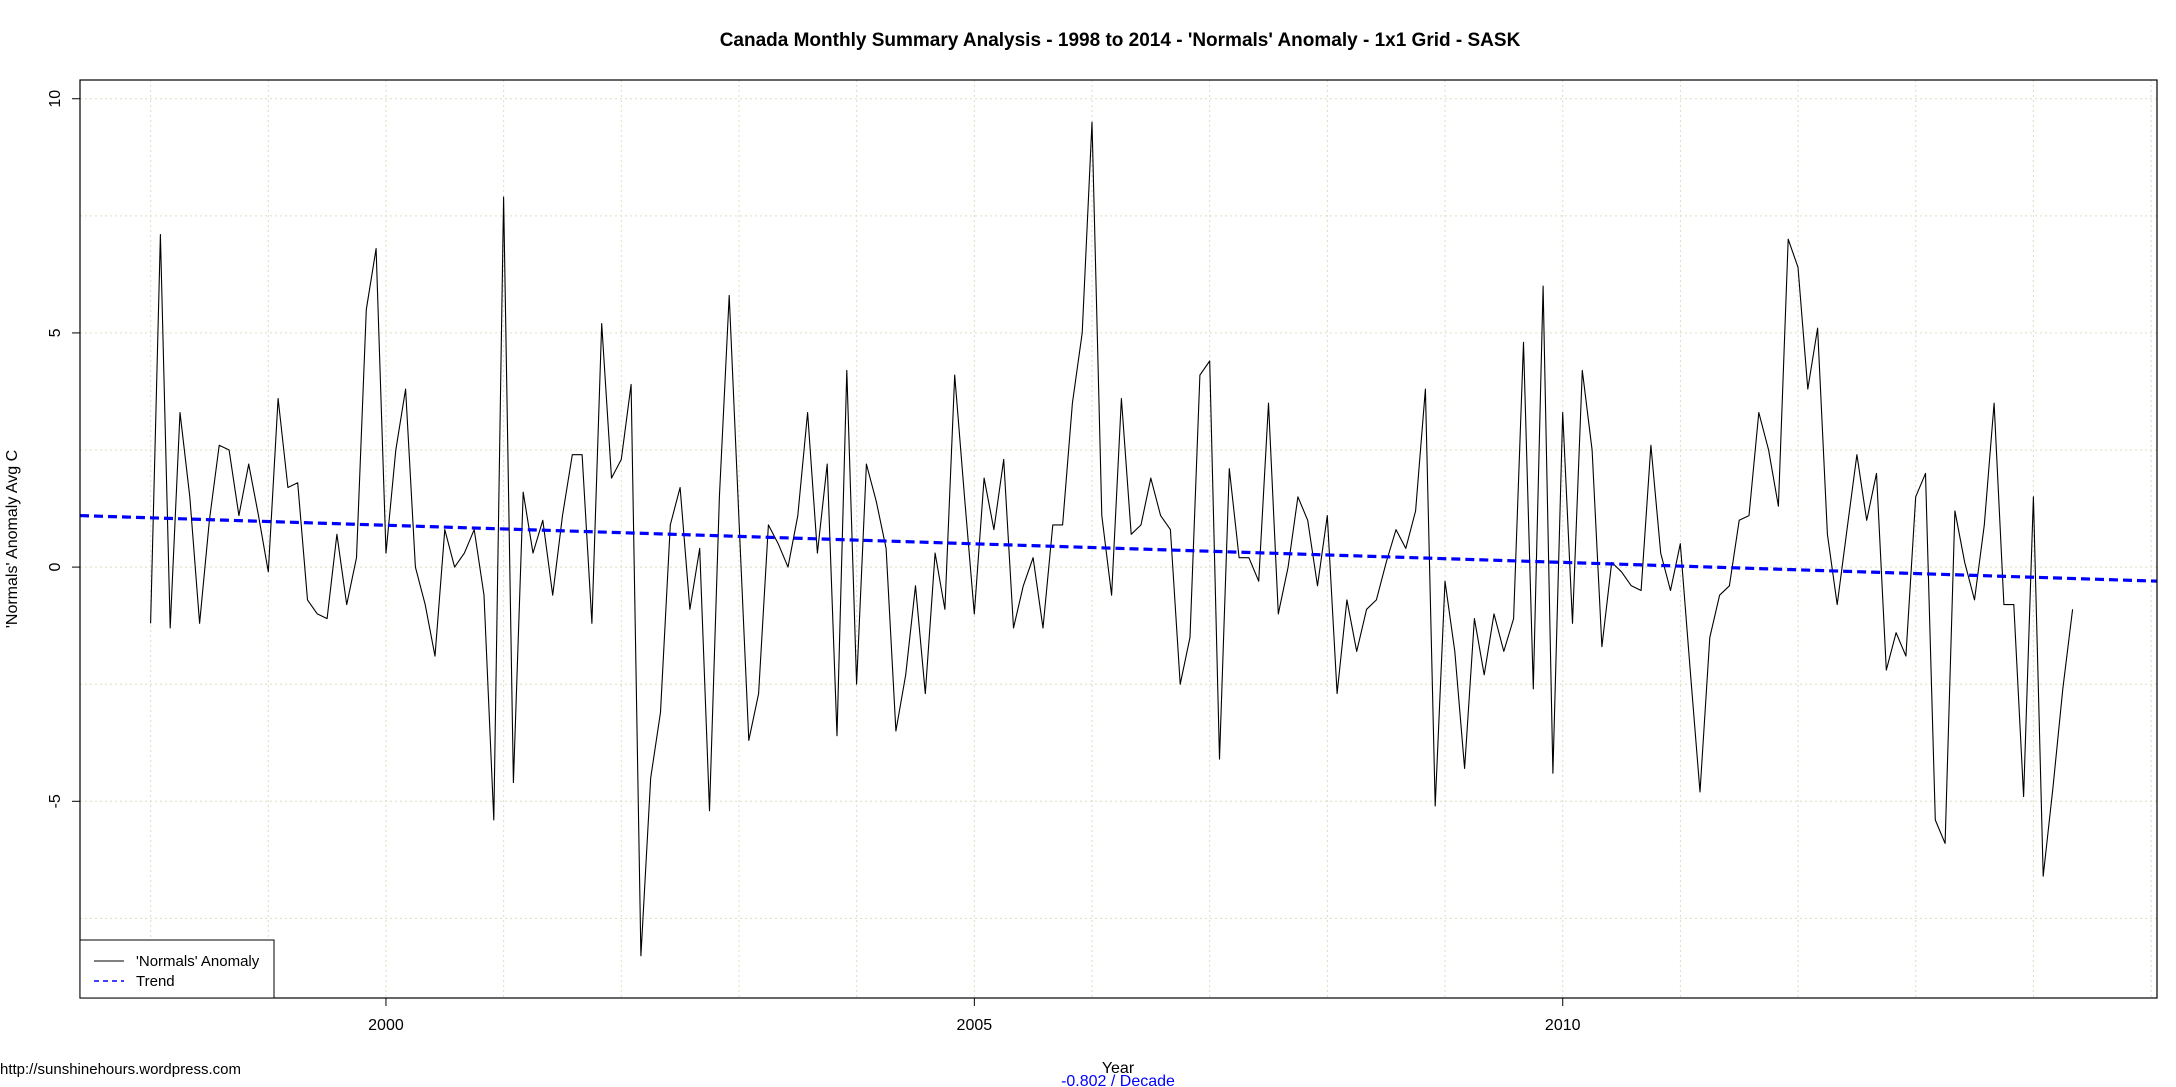  I want to click on y-tick-label: -5, so click(55, 801).